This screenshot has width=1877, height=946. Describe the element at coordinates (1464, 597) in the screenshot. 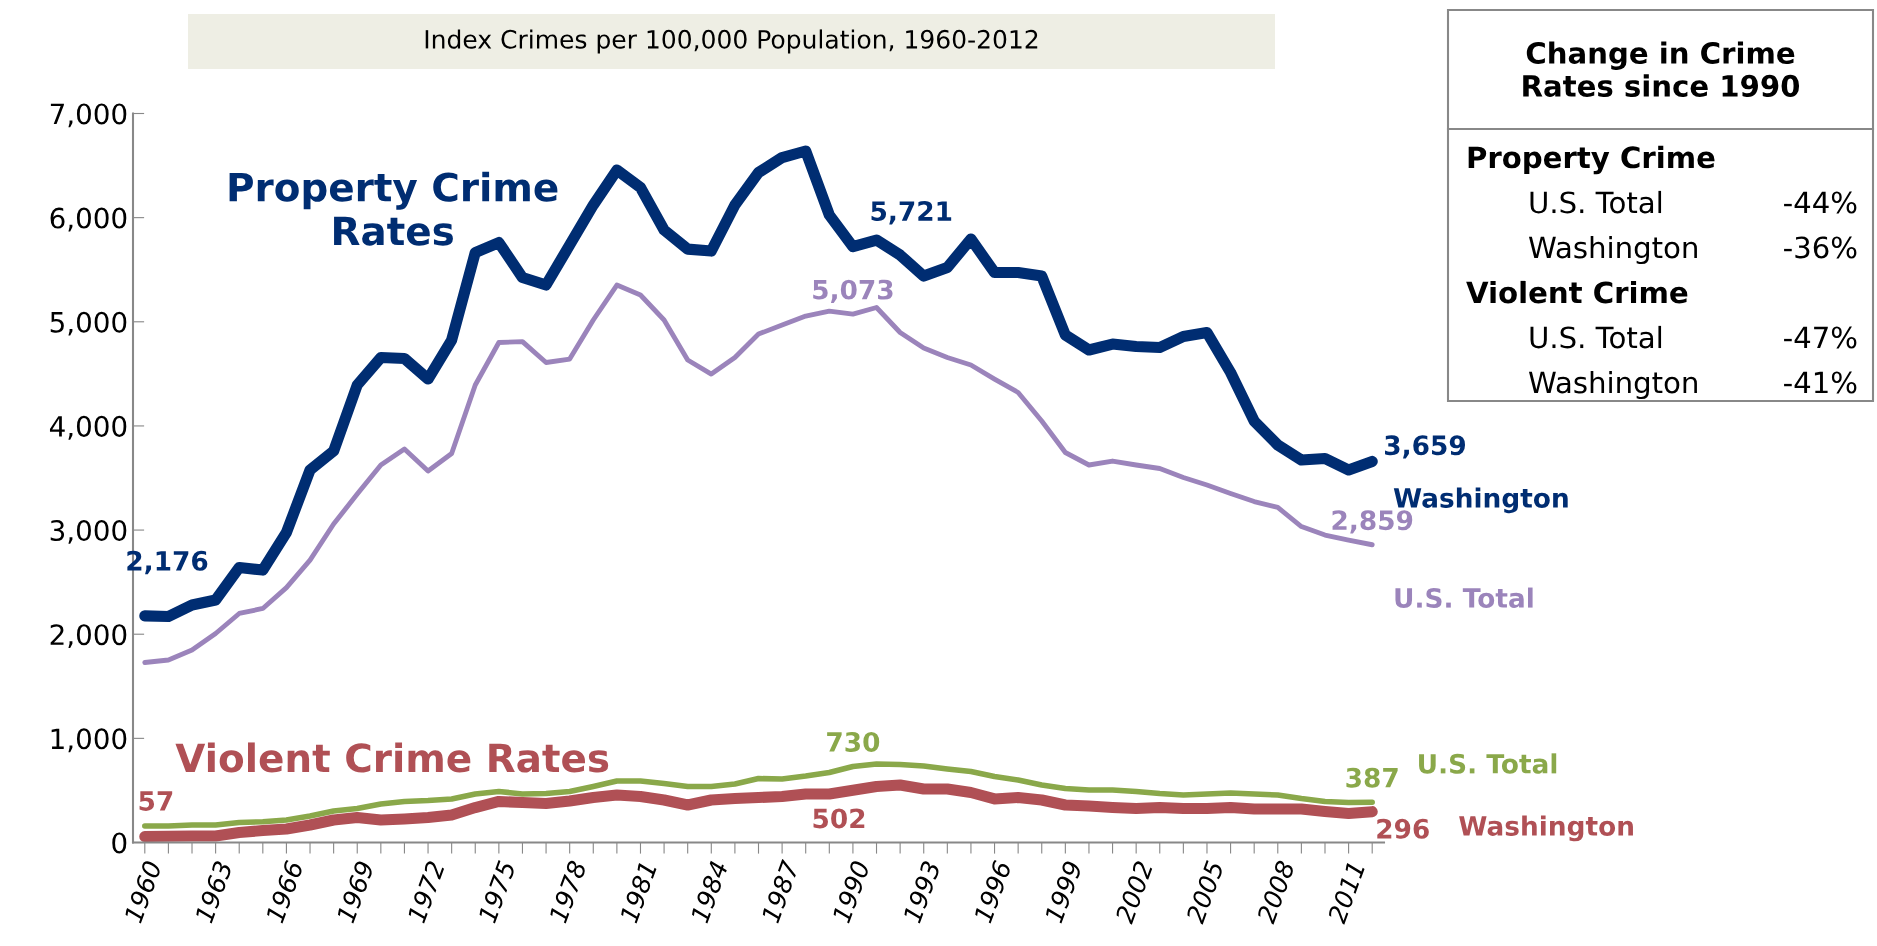

I see `series-label: U.S. Total` at that location.